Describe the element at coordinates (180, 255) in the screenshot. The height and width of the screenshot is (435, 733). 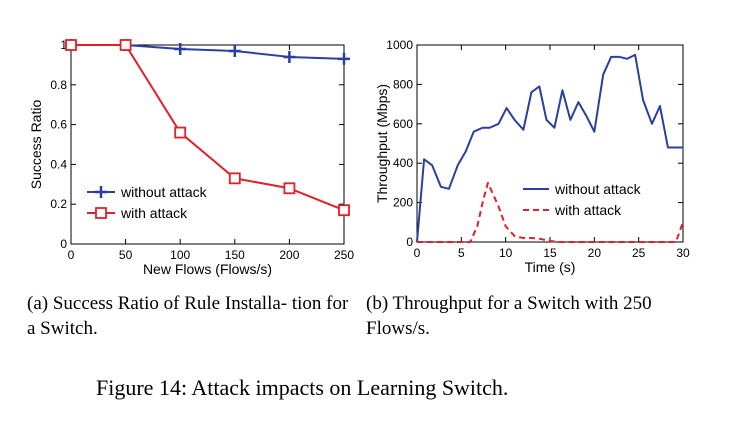
I see `x-tick-label: 100` at that location.